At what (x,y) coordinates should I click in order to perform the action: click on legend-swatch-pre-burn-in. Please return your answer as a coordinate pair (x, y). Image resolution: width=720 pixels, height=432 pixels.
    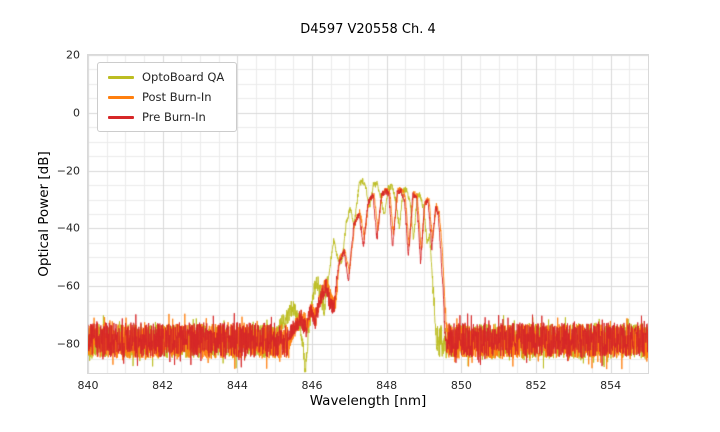
    Looking at the image, I should click on (121, 117).